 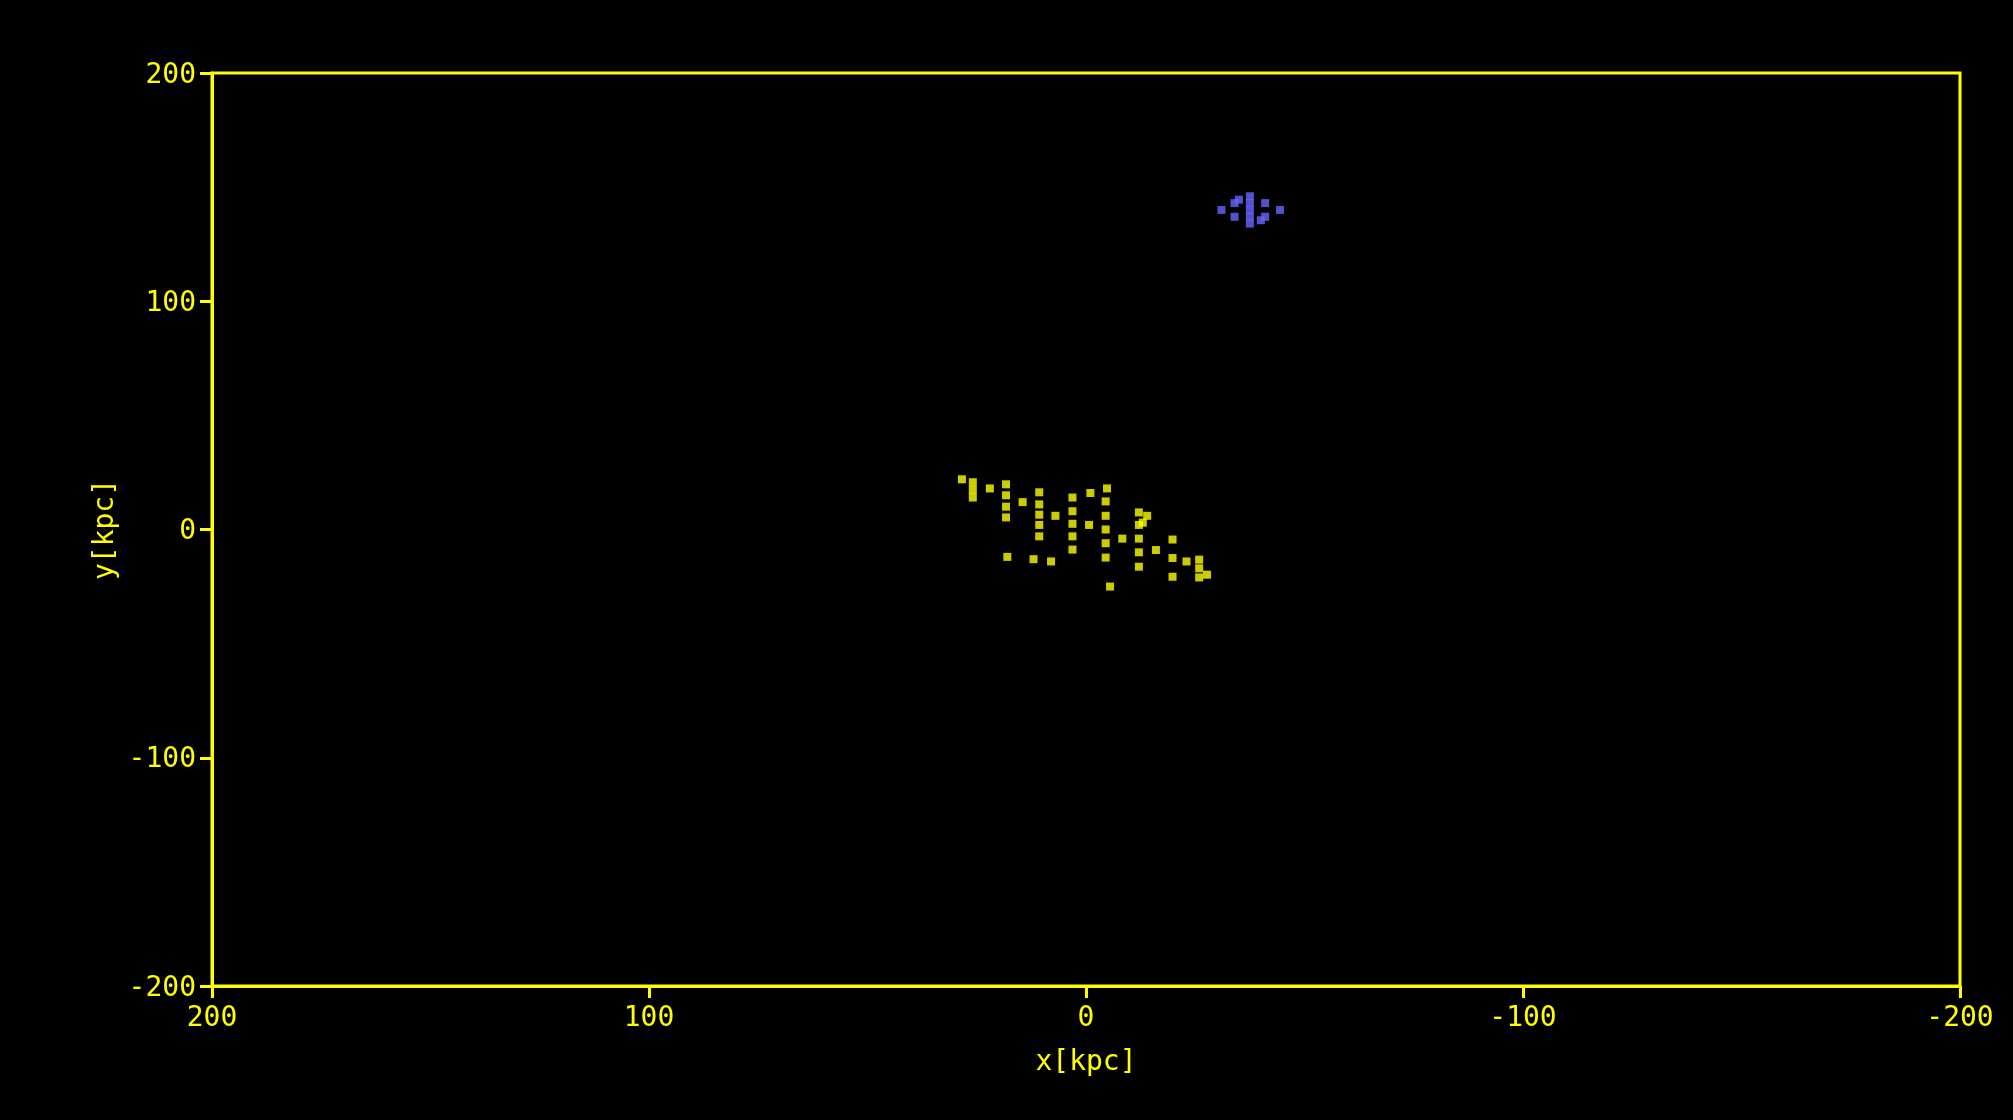 What do you see at coordinates (1523, 1016) in the screenshot?
I see `x-tick-label: -100` at bounding box center [1523, 1016].